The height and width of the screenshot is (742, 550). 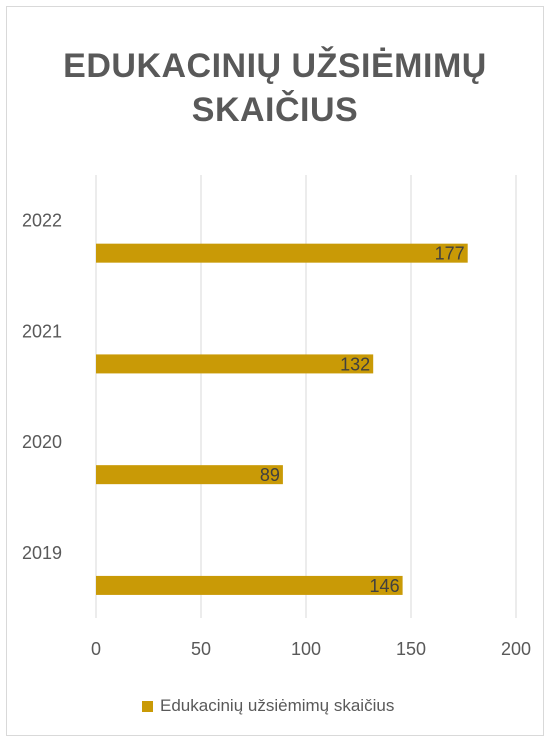 I want to click on bar-2020, so click(x=189, y=475).